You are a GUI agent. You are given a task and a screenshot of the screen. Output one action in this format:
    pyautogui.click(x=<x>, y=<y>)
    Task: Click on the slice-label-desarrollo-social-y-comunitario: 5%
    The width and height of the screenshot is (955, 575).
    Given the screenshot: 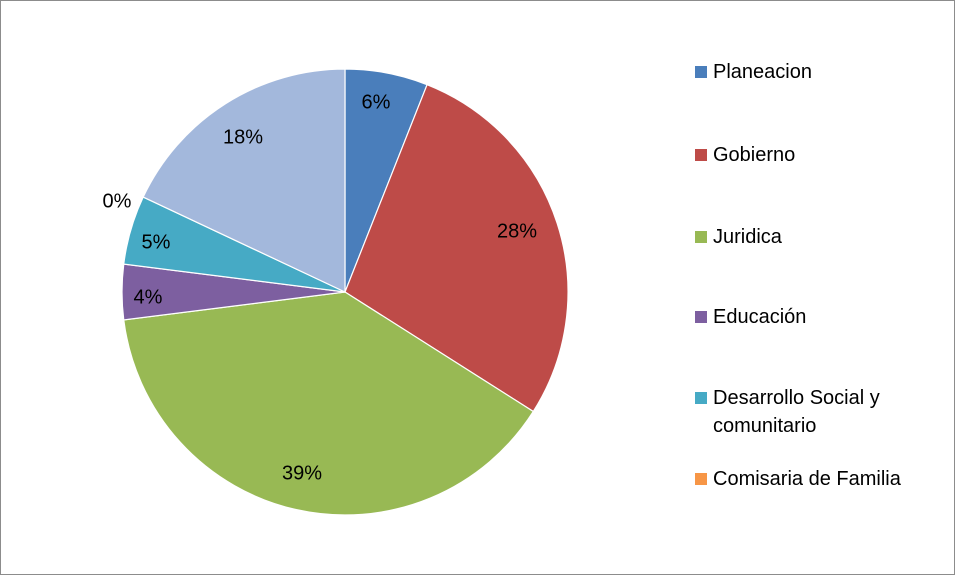 What is the action you would take?
    pyautogui.click(x=156, y=242)
    